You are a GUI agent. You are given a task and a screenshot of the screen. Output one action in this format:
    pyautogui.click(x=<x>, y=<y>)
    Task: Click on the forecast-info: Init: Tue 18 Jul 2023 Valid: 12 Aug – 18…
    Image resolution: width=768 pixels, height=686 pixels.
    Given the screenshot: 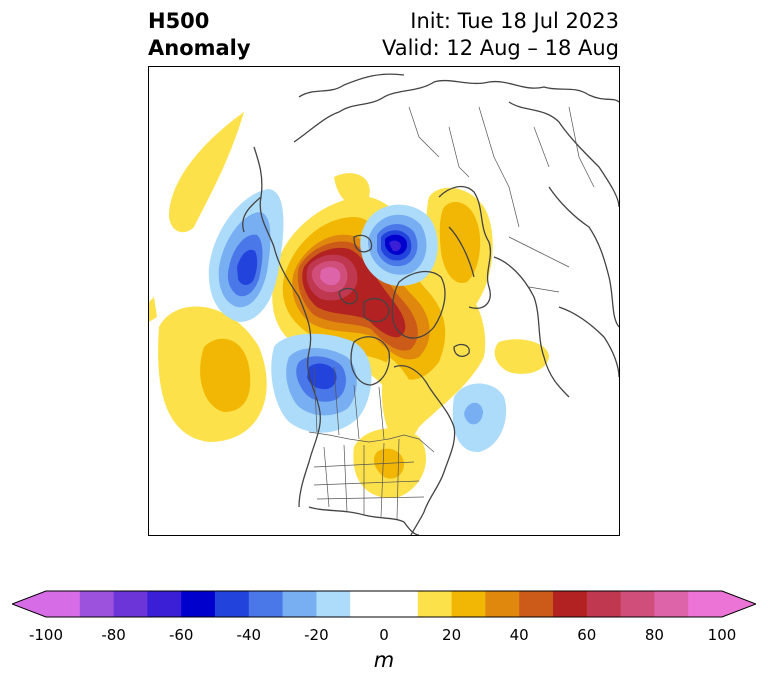 What is the action you would take?
    pyautogui.click(x=500, y=35)
    